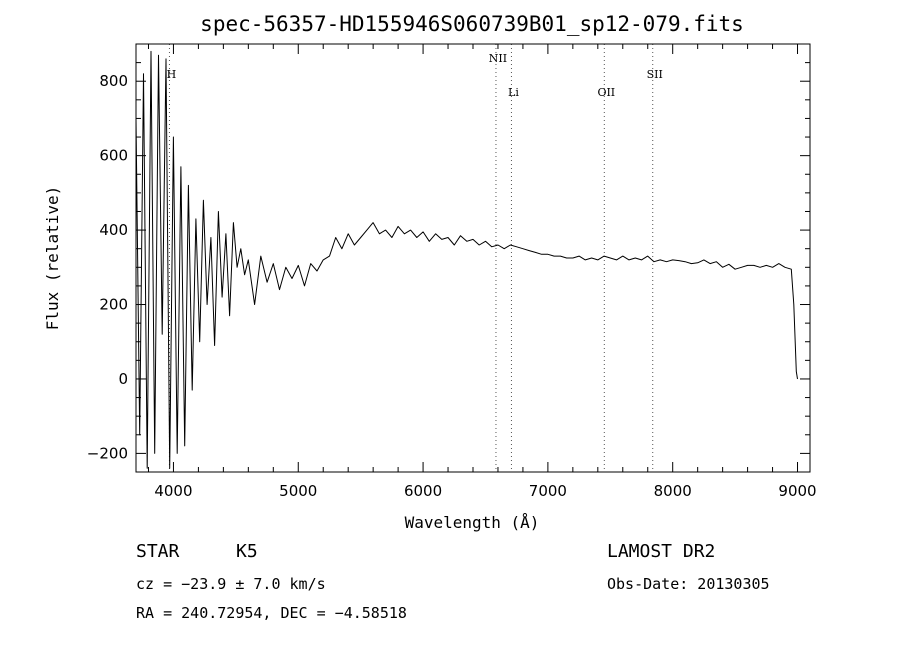 The width and height of the screenshot is (900, 650). Describe the element at coordinates (231, 584) in the screenshot. I see `redshift-text: cz = −23.9 ± 7.0 km/s` at that location.